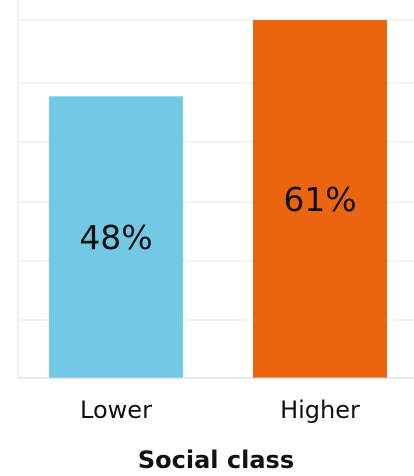  I want to click on value-label: 48%, so click(115, 237).